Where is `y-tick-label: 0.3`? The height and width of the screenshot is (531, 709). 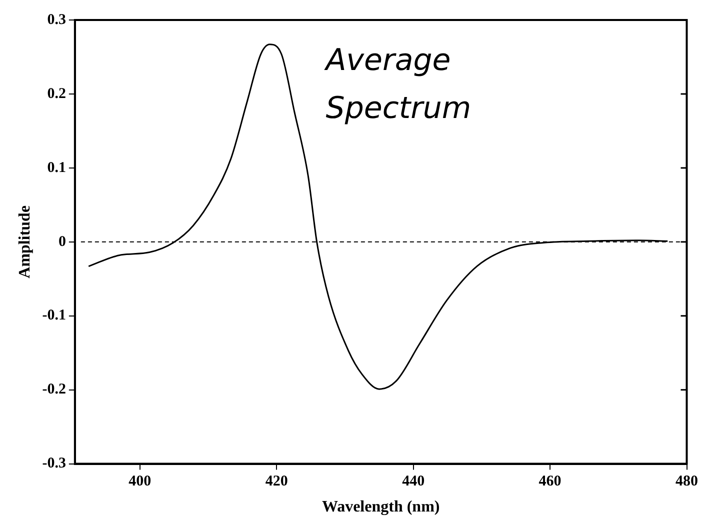
y-tick-label: 0.3 is located at coordinates (56, 20).